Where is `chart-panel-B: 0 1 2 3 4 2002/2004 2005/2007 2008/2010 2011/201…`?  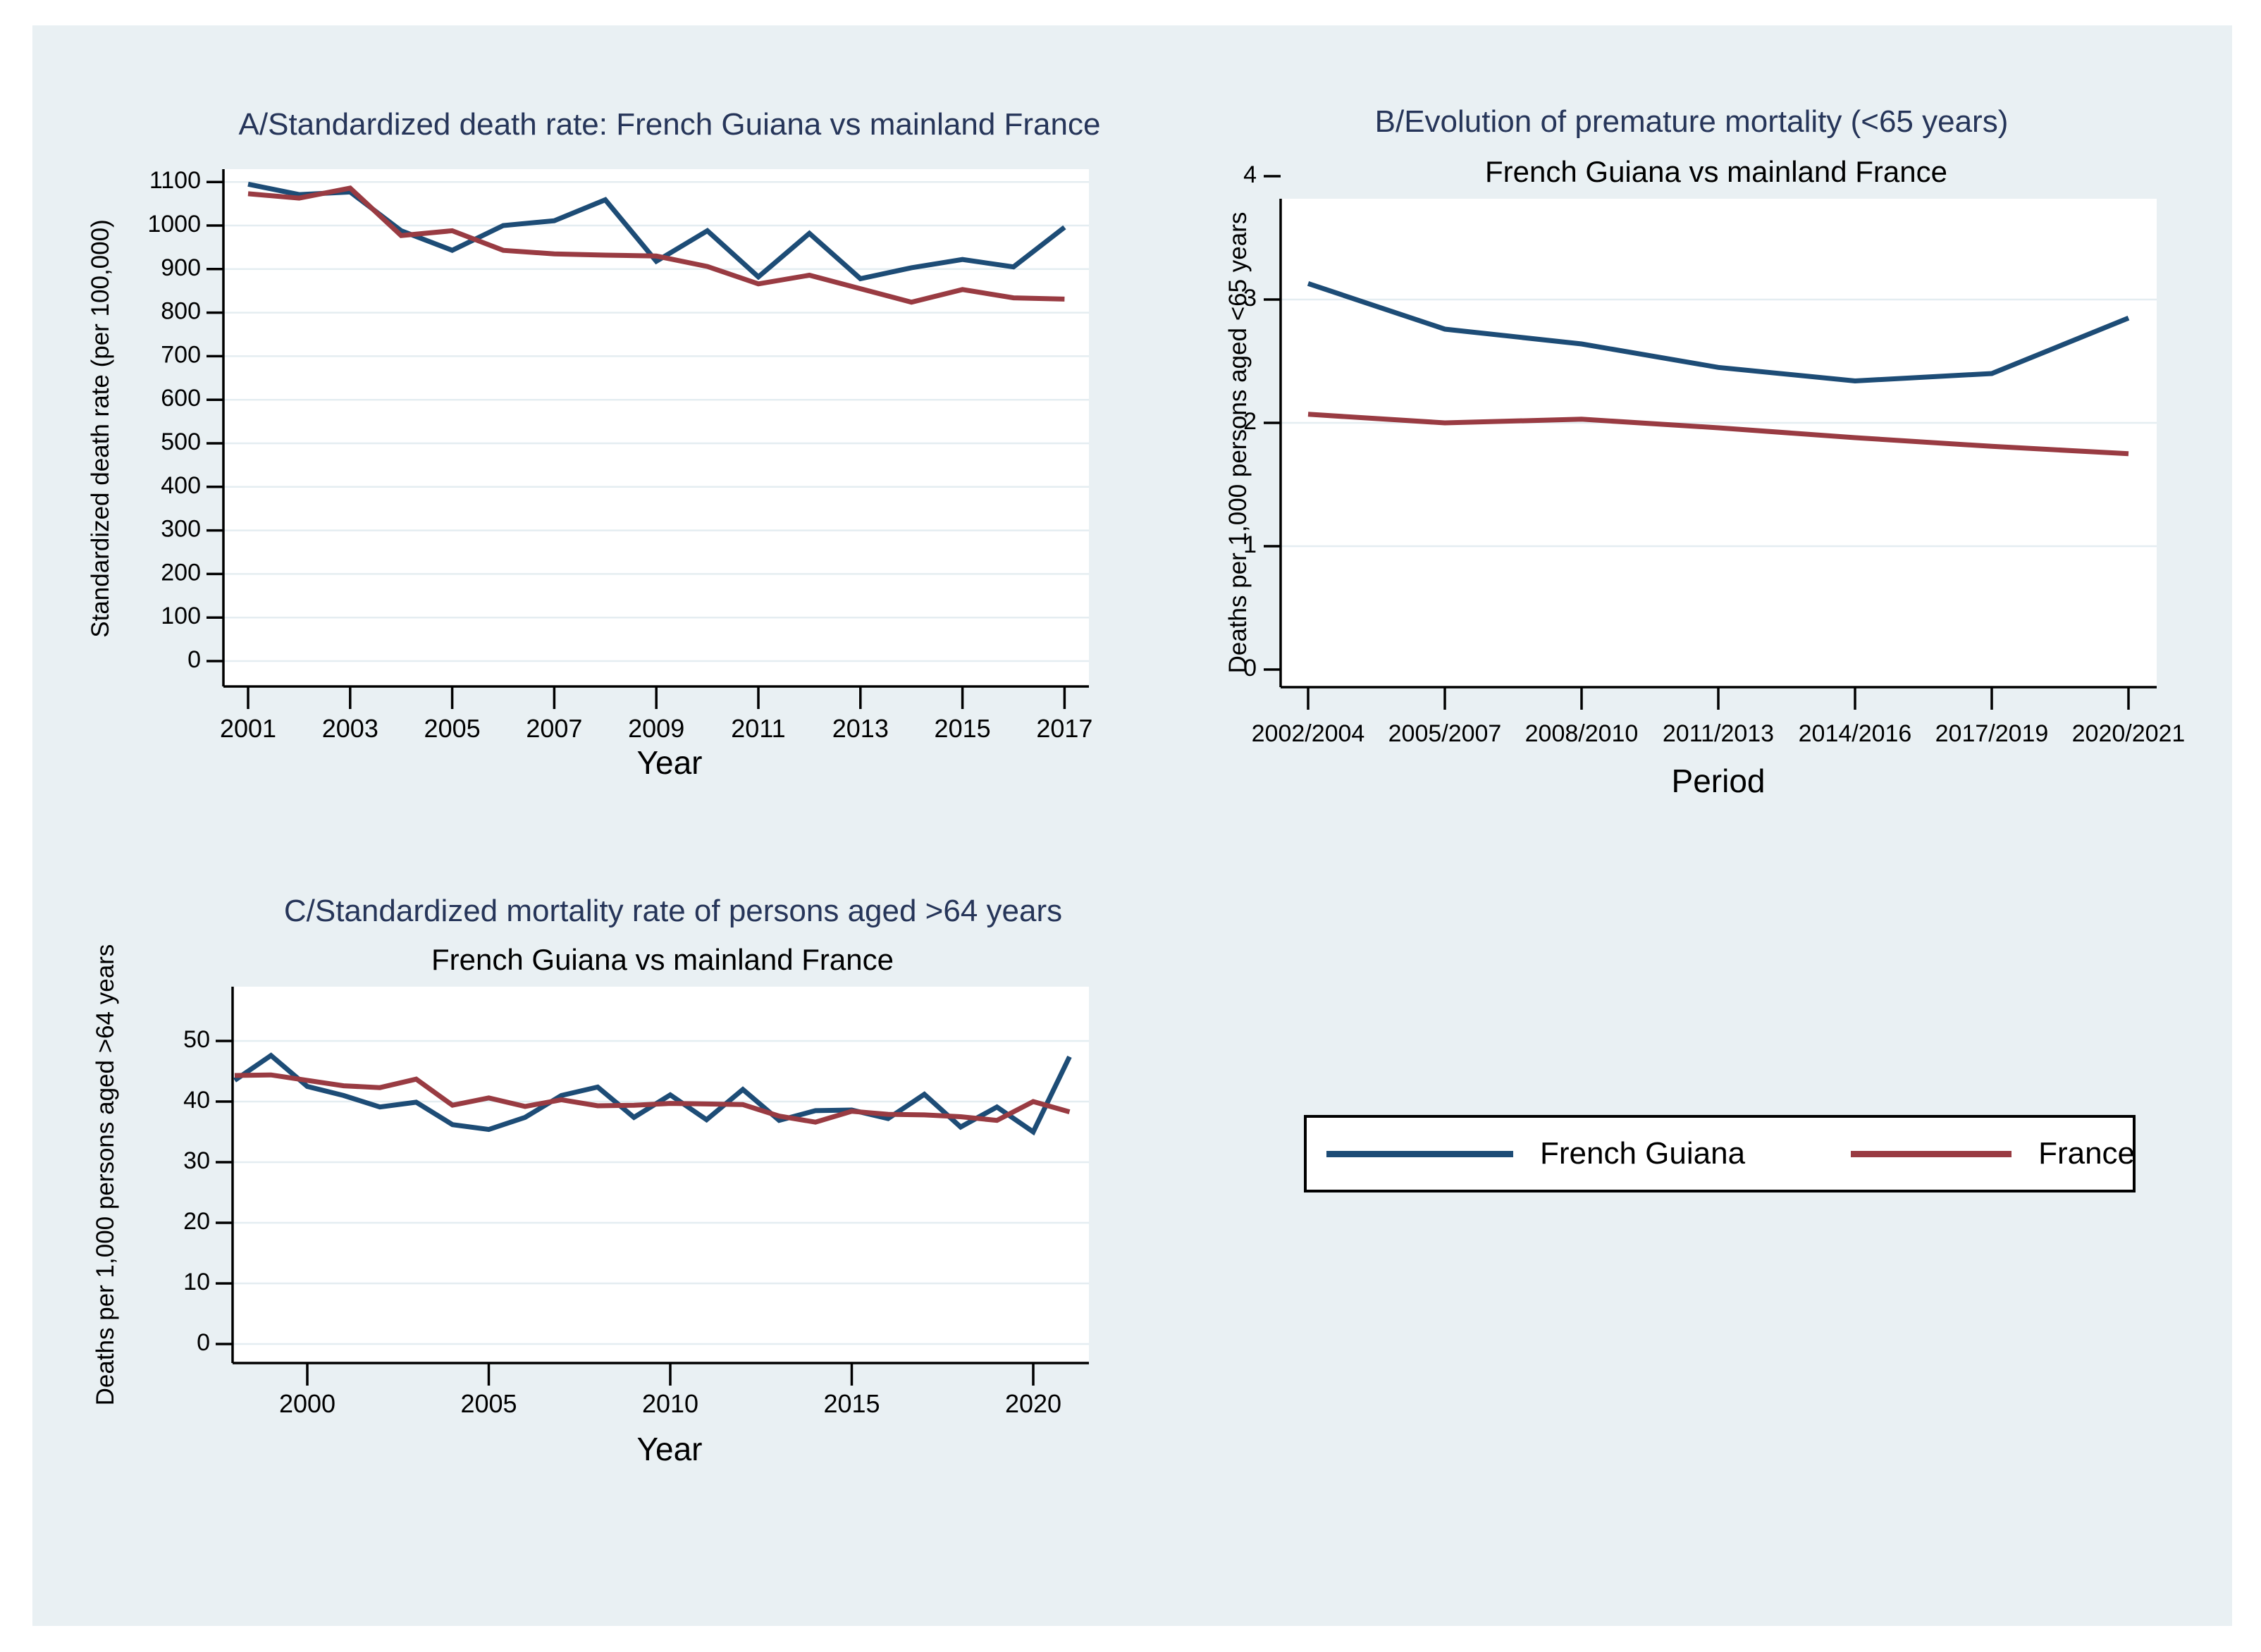 chart-panel-B: 0 1 2 3 4 2002/2004 2005/2007 2008/2010 2011/201… is located at coordinates (1714, 454).